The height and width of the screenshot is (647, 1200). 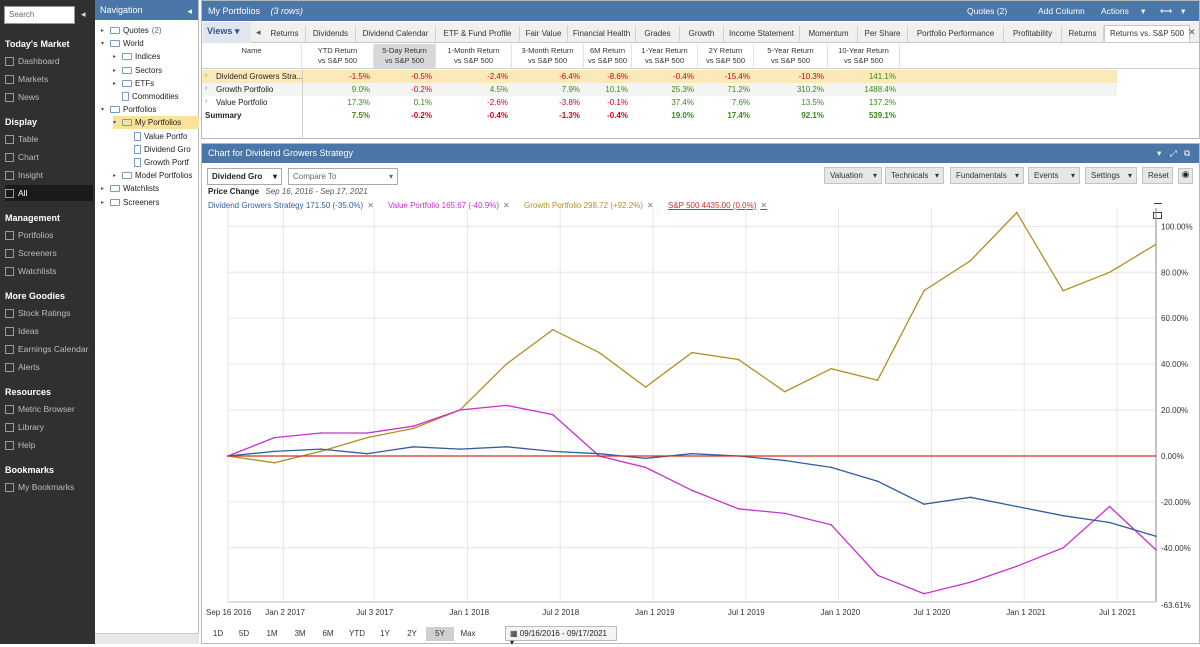 I want to click on tree-item-model-portfolios: ▸ Model Portfolios, so click(x=152, y=175).